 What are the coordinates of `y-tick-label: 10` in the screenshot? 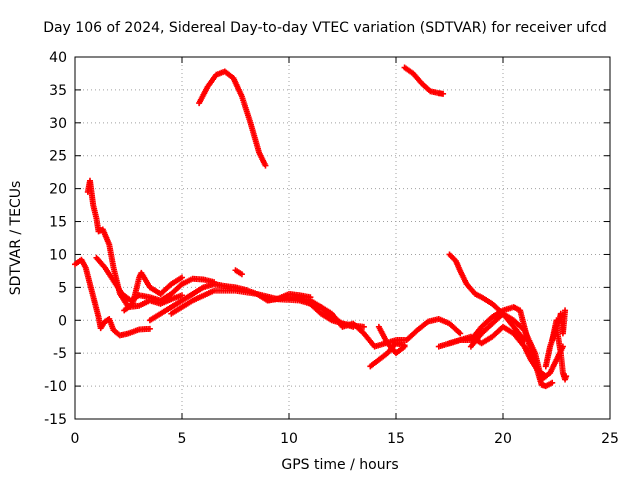 It's located at (58, 255).